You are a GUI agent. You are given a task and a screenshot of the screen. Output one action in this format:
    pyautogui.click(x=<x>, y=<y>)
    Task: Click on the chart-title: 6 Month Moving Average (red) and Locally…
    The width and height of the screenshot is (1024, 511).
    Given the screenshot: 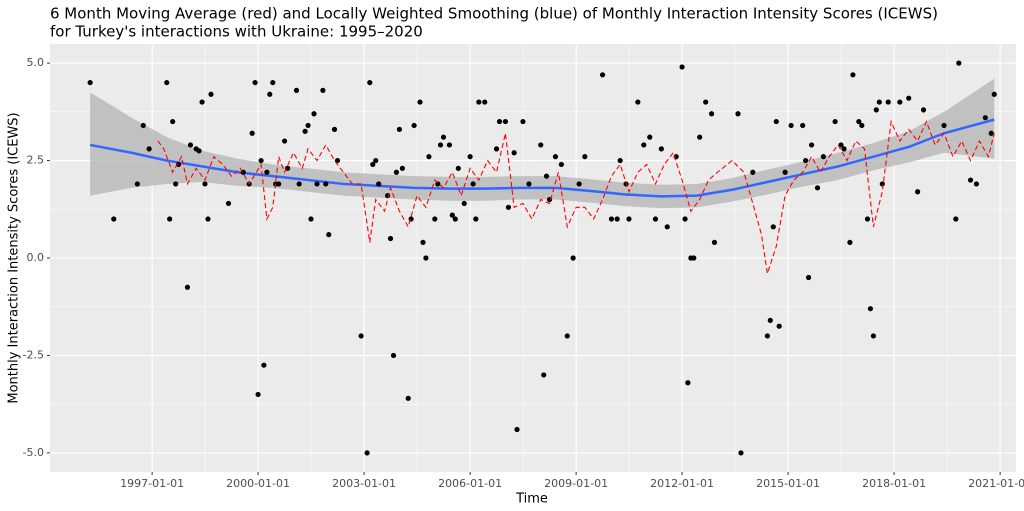 What is the action you would take?
    pyautogui.click(x=494, y=14)
    